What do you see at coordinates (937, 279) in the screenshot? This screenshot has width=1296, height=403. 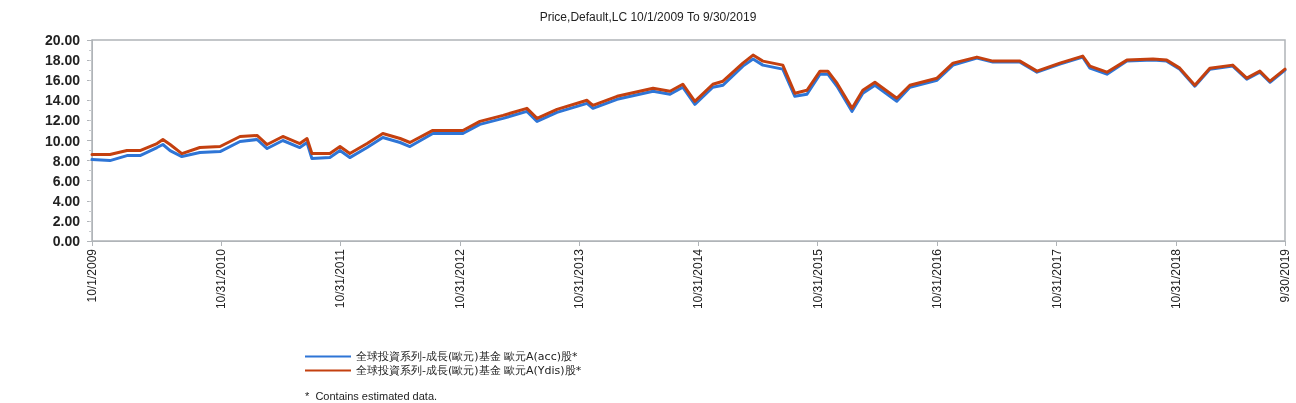 I see `x-tick-label: 10/31/2016` at bounding box center [937, 279].